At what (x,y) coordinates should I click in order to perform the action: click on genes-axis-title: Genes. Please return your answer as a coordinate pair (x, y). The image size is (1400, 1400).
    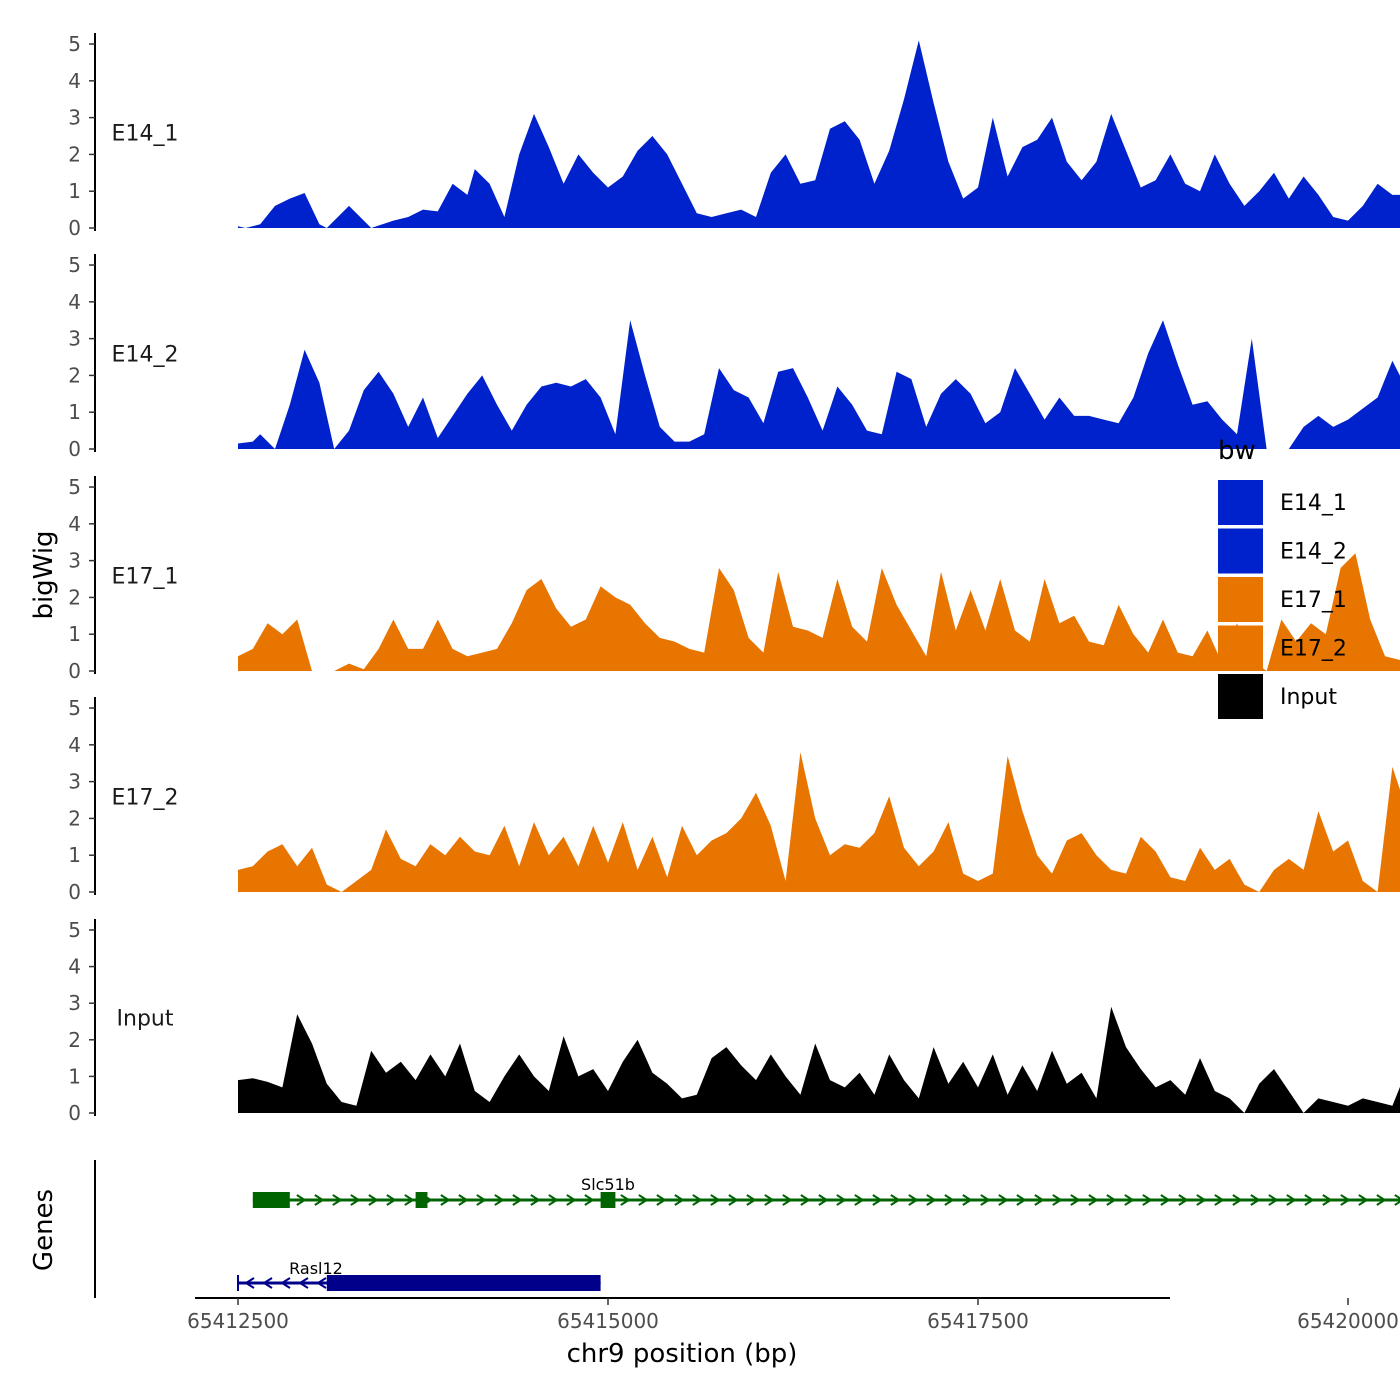
    Looking at the image, I should click on (44, 1230).